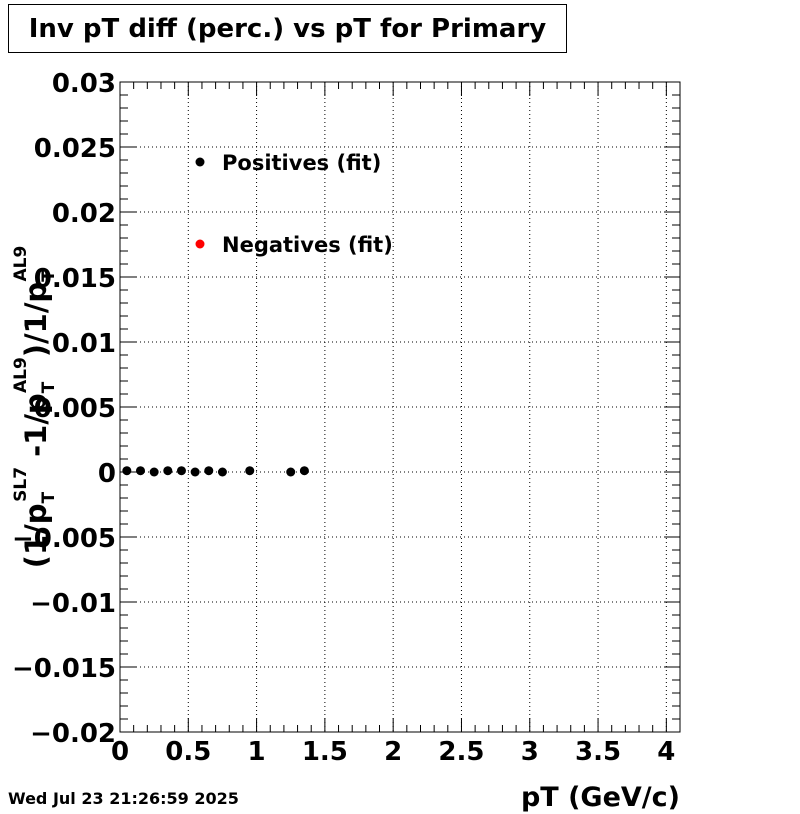 The height and width of the screenshot is (814, 800). Describe the element at coordinates (393, 752) in the screenshot. I see `x-tick-label: 2` at that location.